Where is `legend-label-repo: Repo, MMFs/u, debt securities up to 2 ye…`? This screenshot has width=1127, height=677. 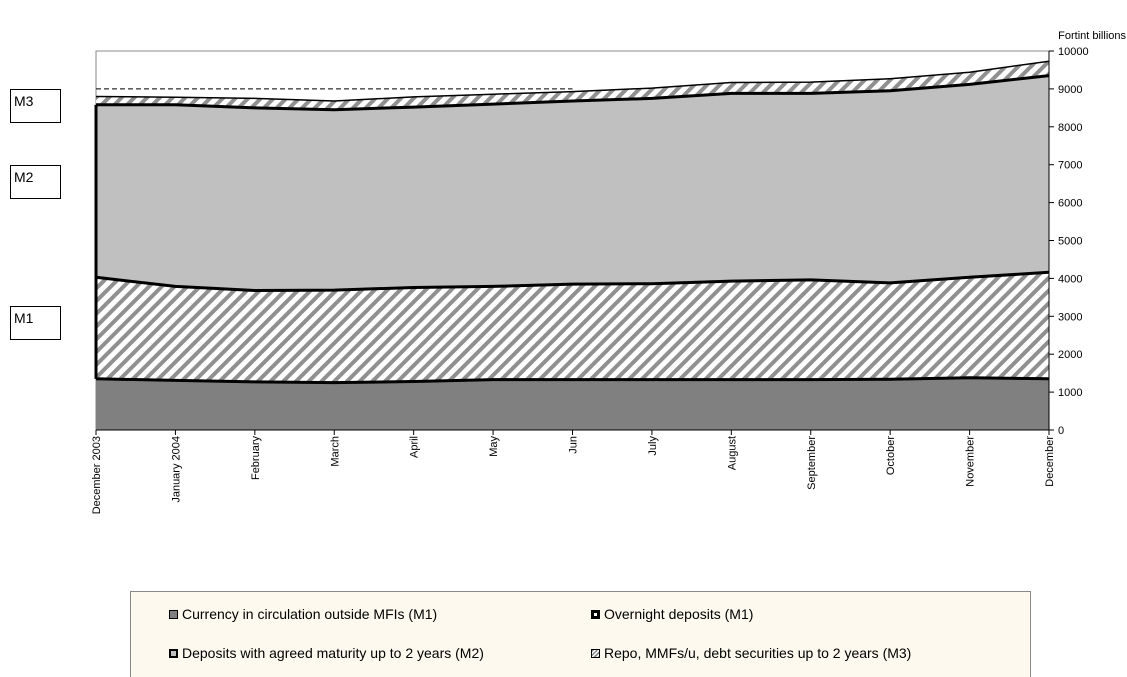 legend-label-repo: Repo, MMFs/u, debt securities up to 2 ye… is located at coordinates (758, 653).